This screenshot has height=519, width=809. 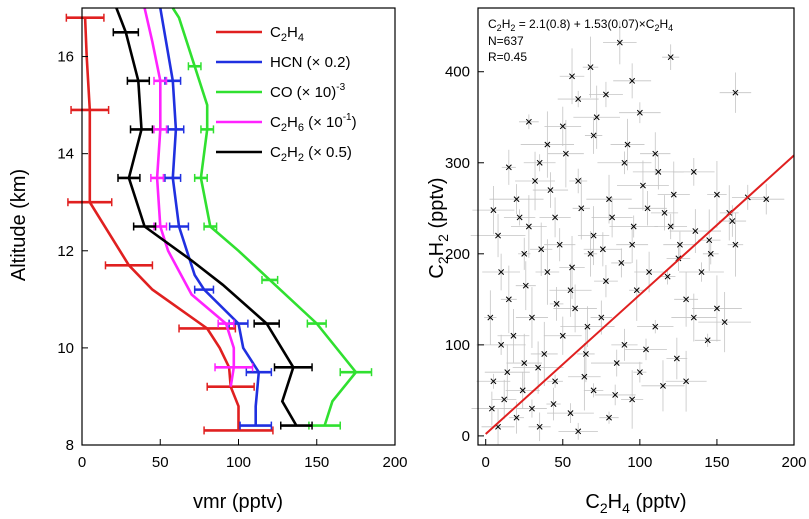 I want to click on left-x-tick-label: 100, so click(x=238, y=462).